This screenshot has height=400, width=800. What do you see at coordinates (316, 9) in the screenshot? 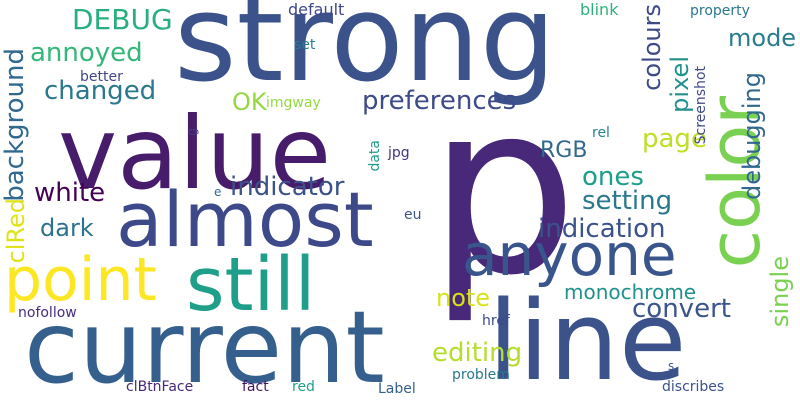
I see `word-default: default` at bounding box center [316, 9].